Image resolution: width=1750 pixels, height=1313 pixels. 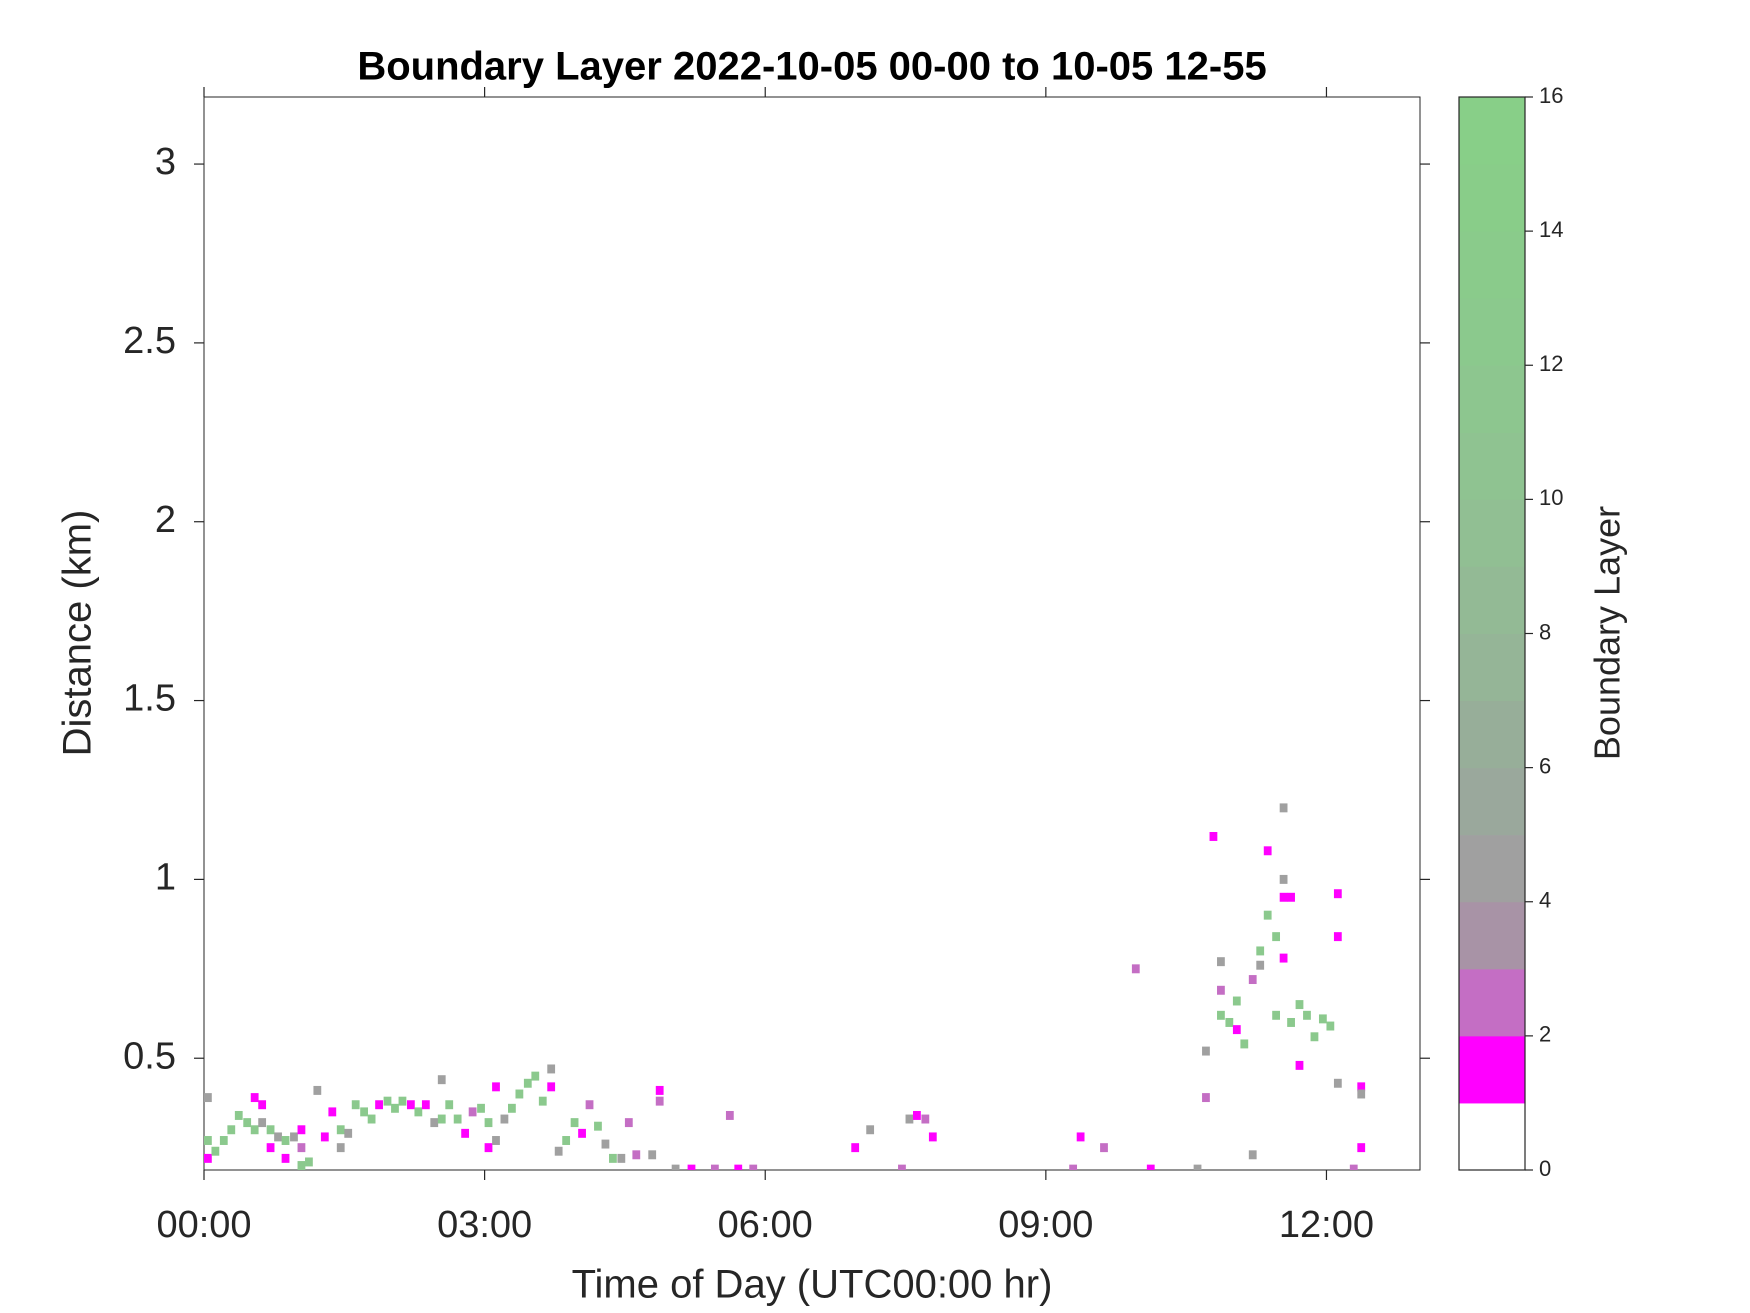 I want to click on x-tick-label: 06:00, so click(x=765, y=1225).